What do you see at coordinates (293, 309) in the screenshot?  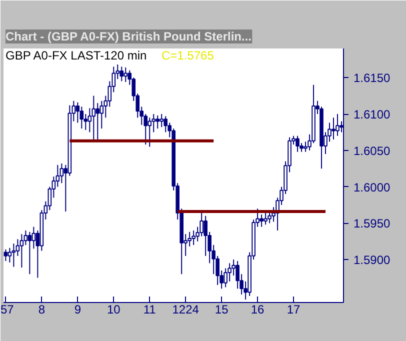 I see `x-tick-label: 17` at bounding box center [293, 309].